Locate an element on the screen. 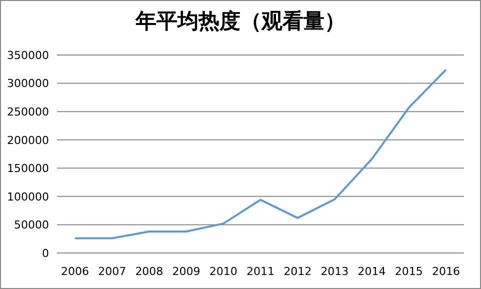 Image resolution: width=481 pixels, height=289 pixels. y-tick-label: 150000 is located at coordinates (28, 169).